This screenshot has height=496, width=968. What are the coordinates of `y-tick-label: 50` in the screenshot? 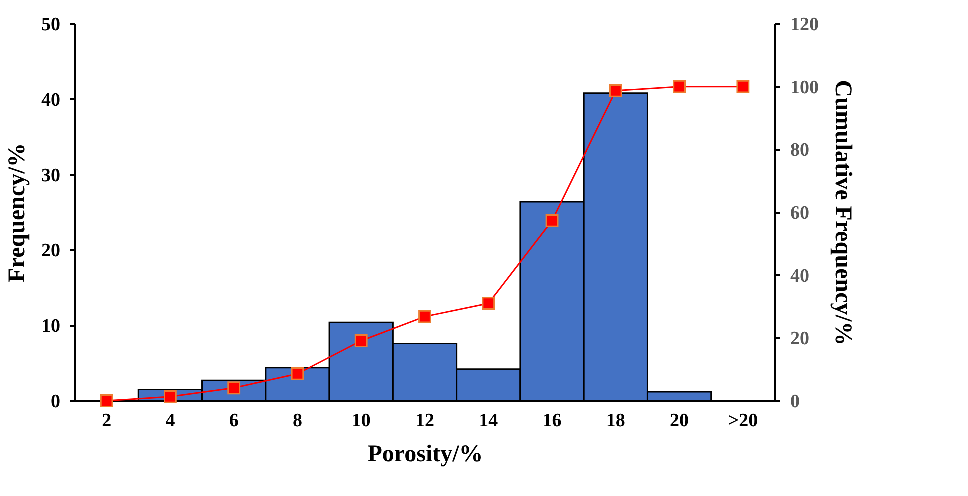 It's located at (51, 25).